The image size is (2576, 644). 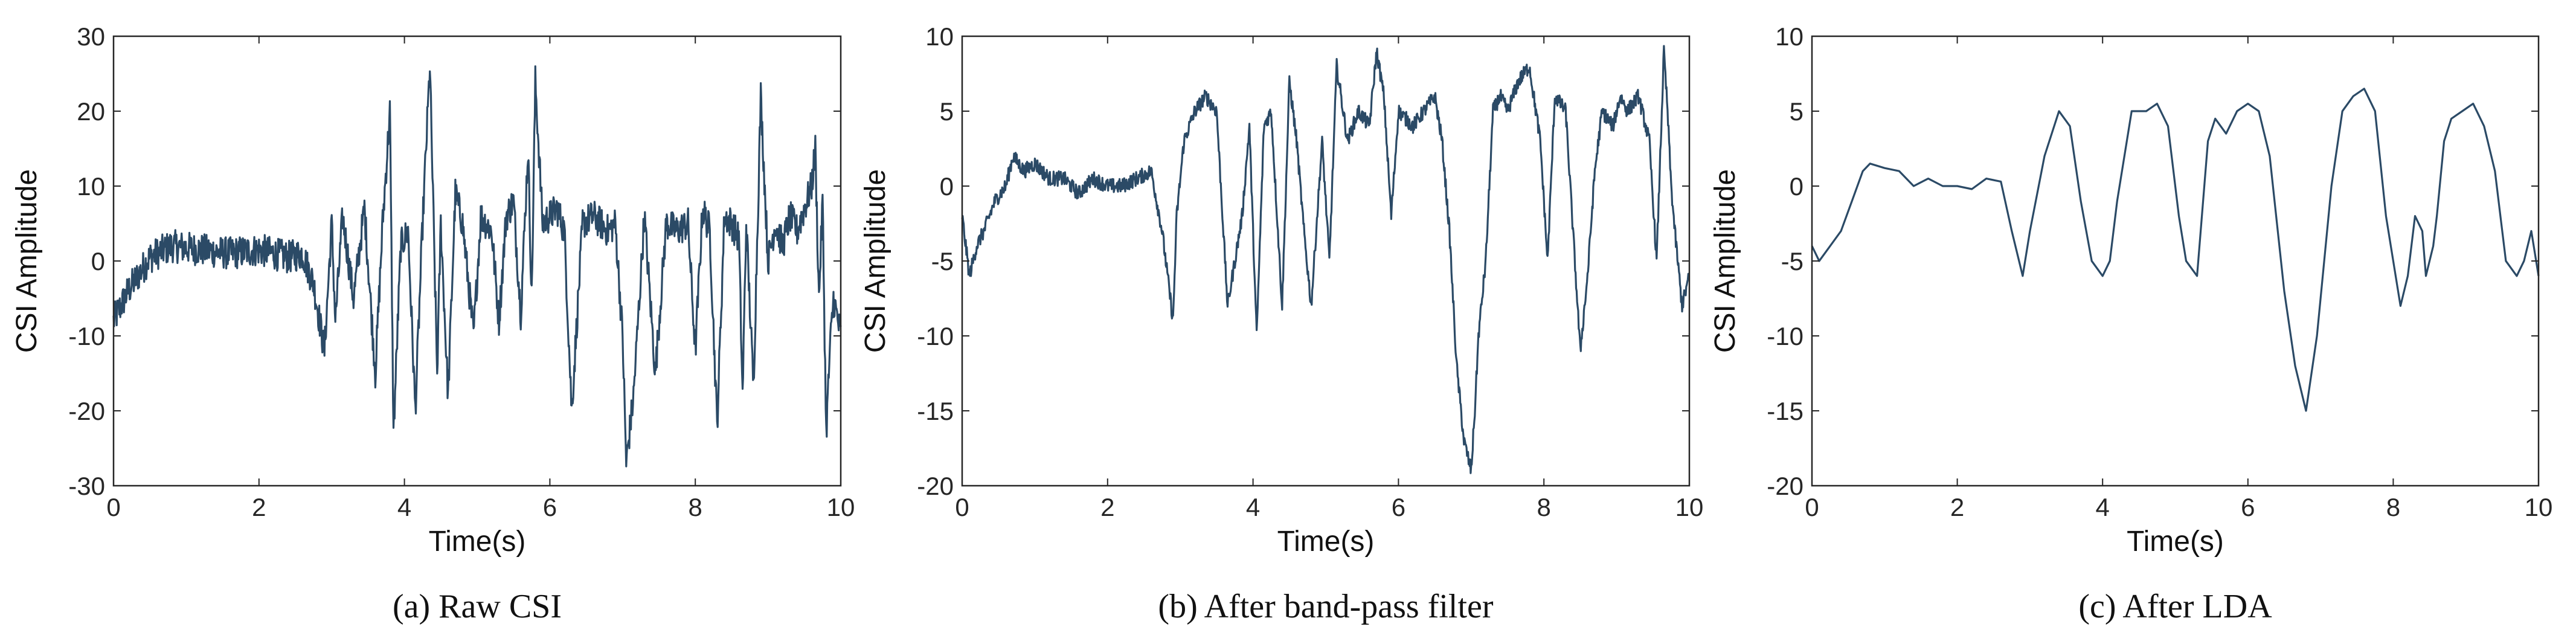 I want to click on panel-caption: (a) Raw CSI, so click(x=478, y=606).